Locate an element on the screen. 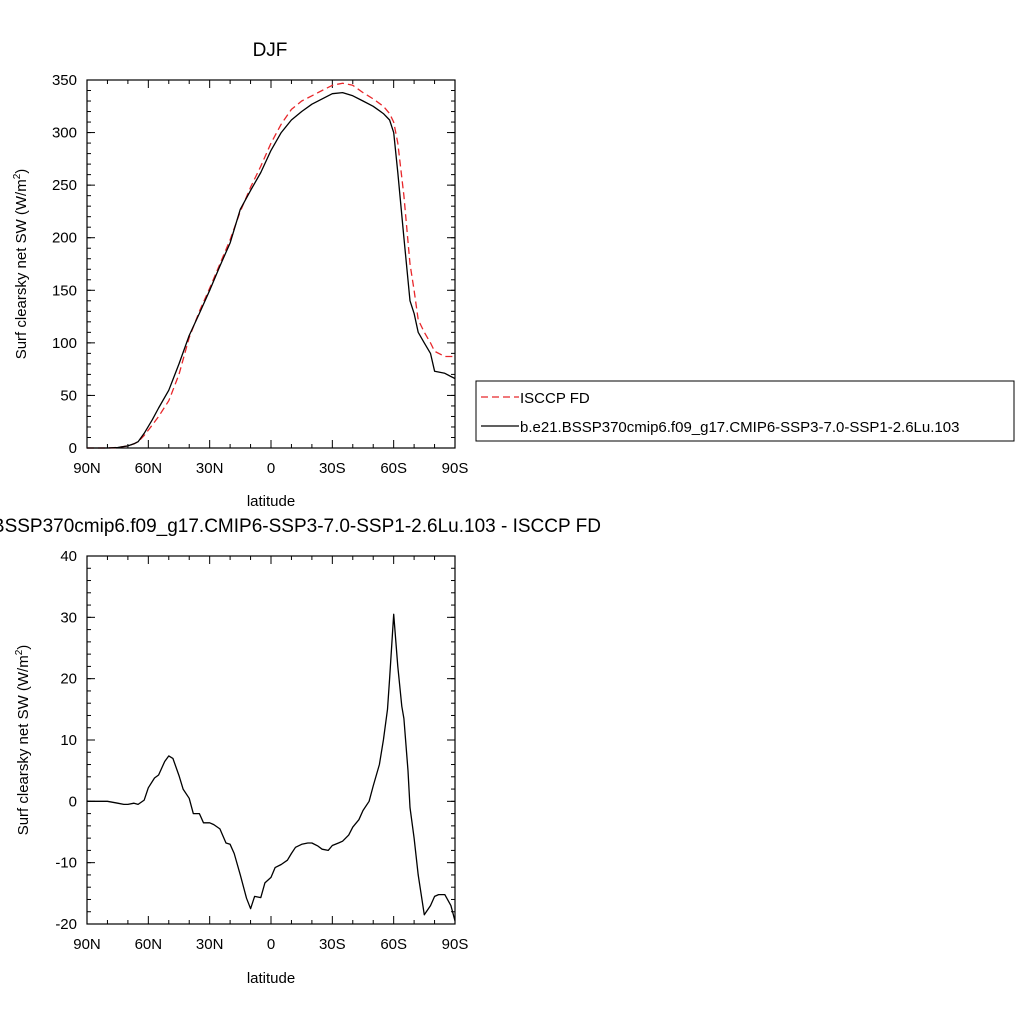 The height and width of the screenshot is (1024, 1024). bottom-y-axis-label: Surf clearsky net SW (W/m2) is located at coordinates (23, 740).